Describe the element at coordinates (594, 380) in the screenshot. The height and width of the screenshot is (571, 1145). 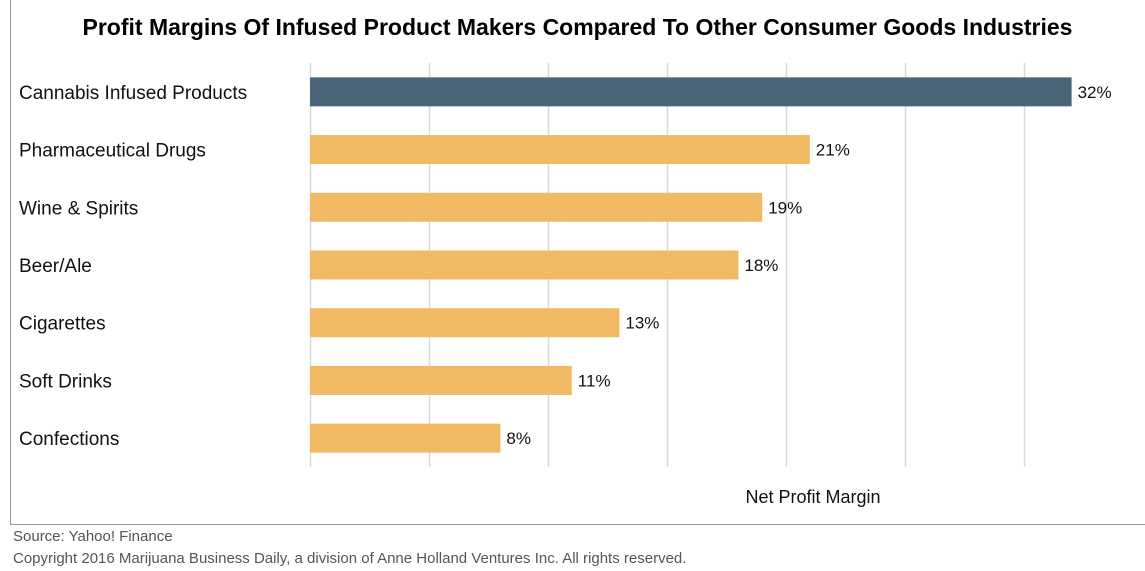
I see `data-label: 11%` at that location.